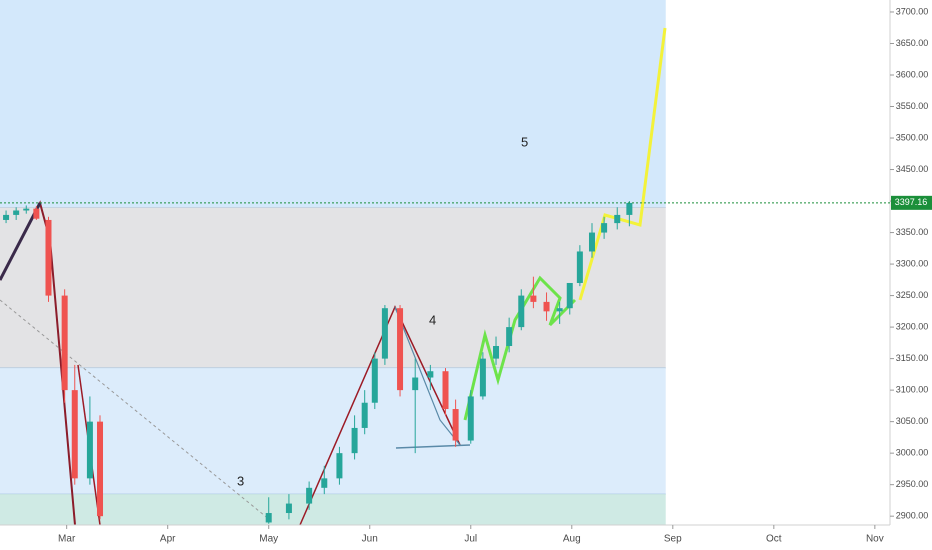 The width and height of the screenshot is (932, 550). Describe the element at coordinates (524, 141) in the screenshot. I see `wave-label: 5` at that location.